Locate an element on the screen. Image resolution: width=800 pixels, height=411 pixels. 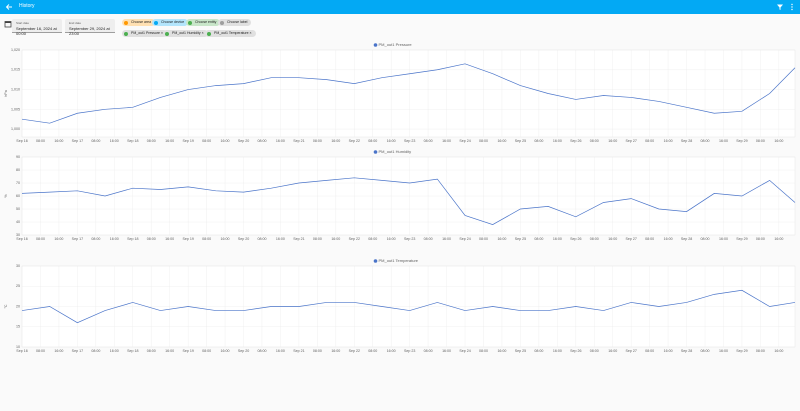
filter-button is located at coordinates (780, 7).